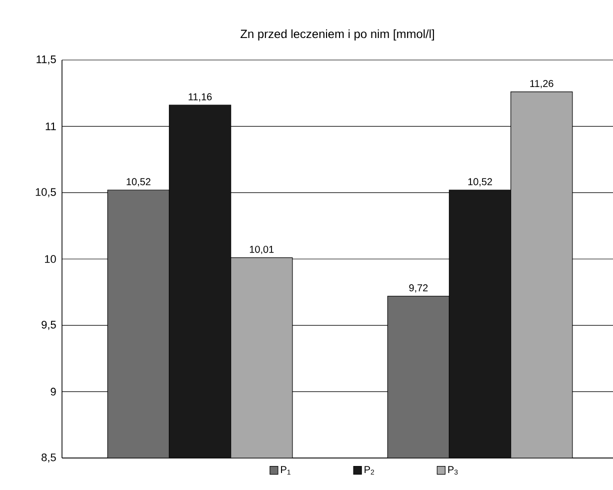  Describe the element at coordinates (200, 97) in the screenshot. I see `data-label: 11,16` at that location.